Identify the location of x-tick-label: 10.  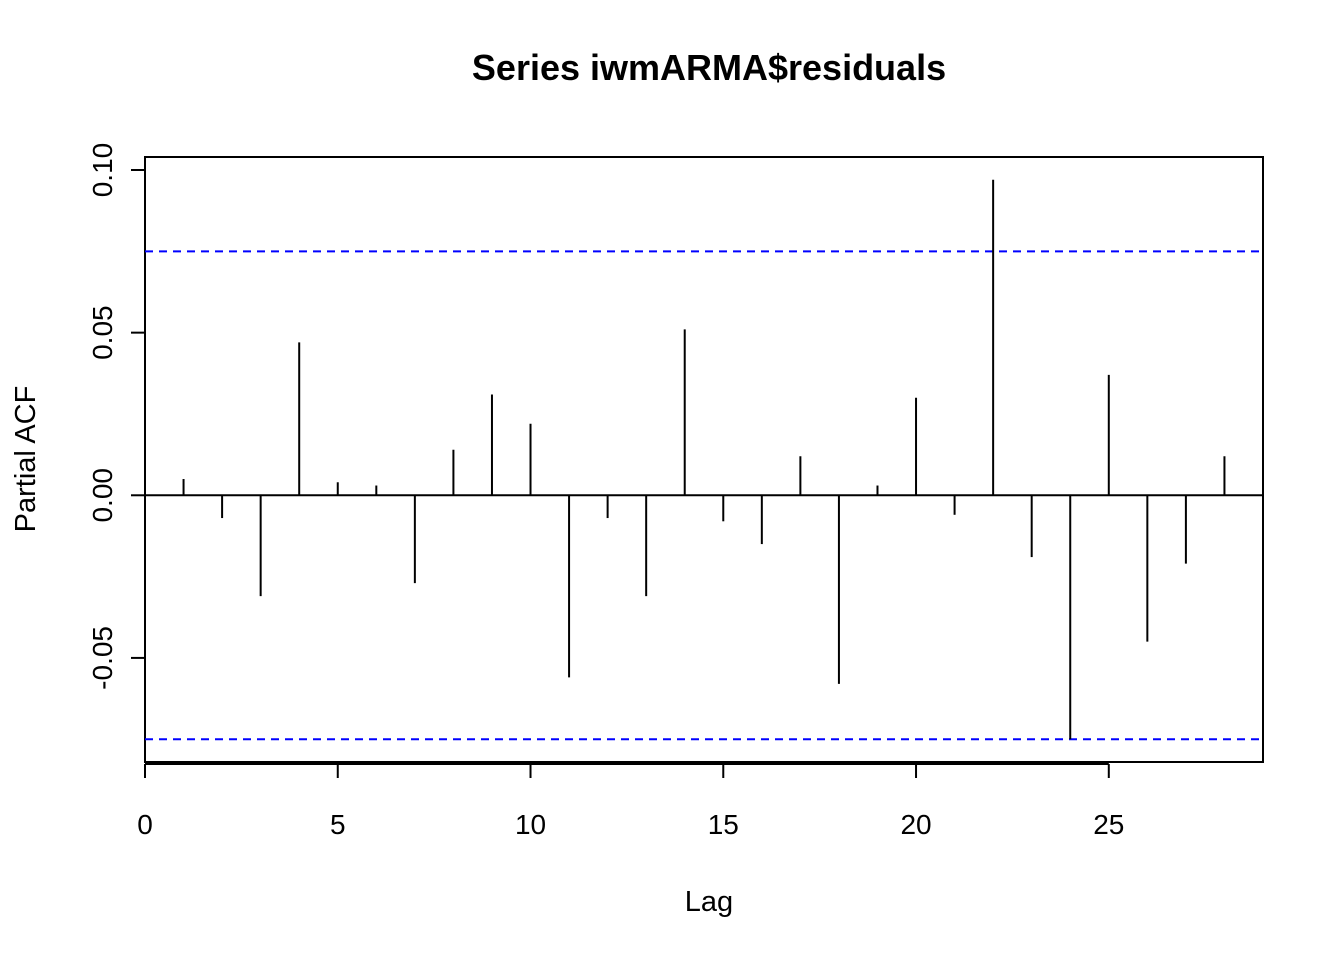
(530, 824).